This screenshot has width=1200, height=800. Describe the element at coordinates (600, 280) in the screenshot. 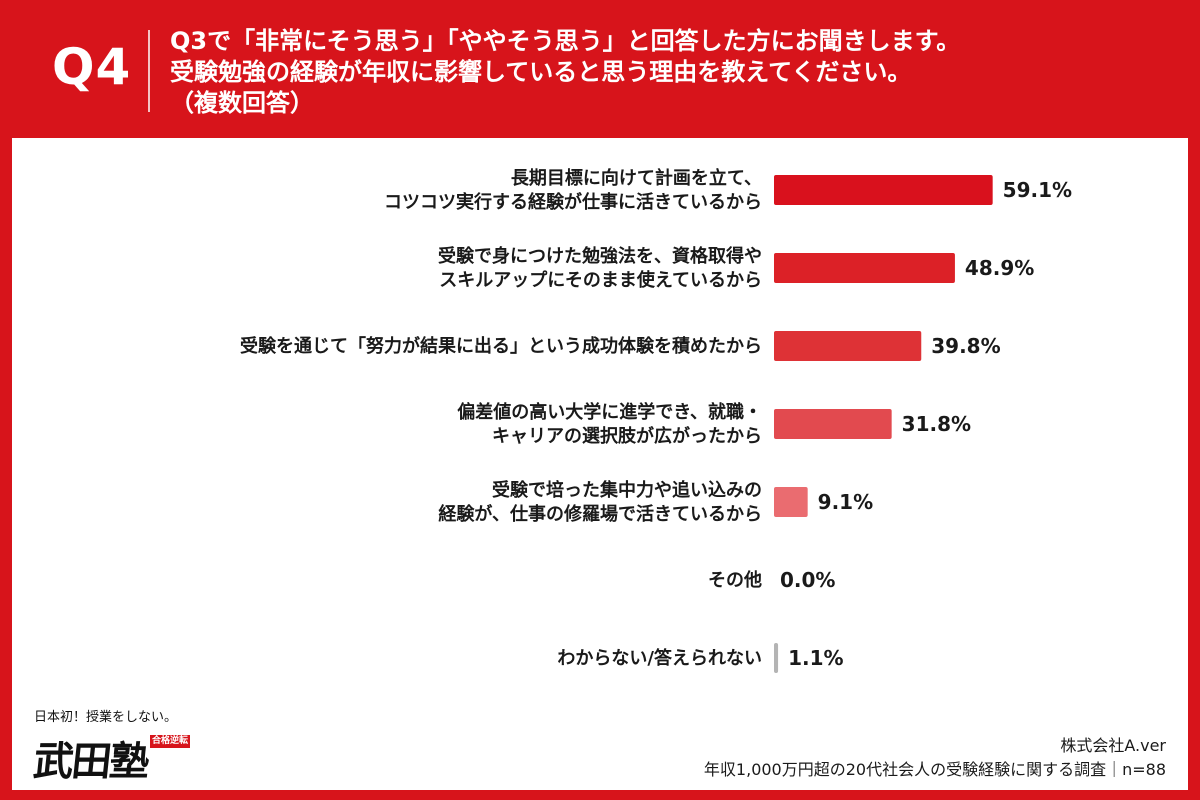

I see `category-label-line: スキルアップにそのまま使えているから` at that location.